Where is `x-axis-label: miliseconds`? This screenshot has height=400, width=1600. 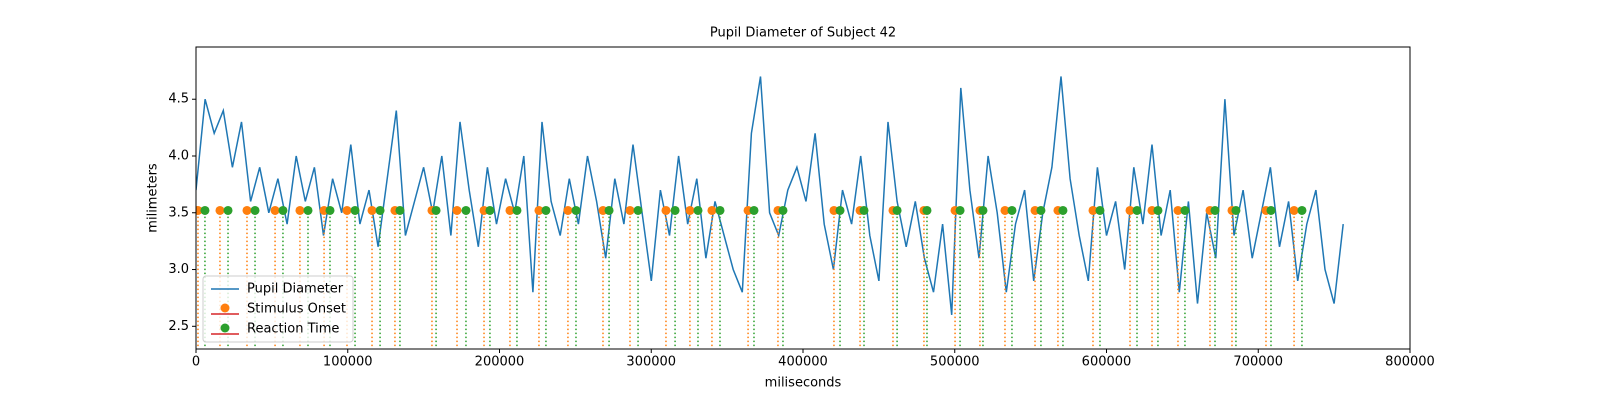 x-axis-label: miliseconds is located at coordinates (803, 383).